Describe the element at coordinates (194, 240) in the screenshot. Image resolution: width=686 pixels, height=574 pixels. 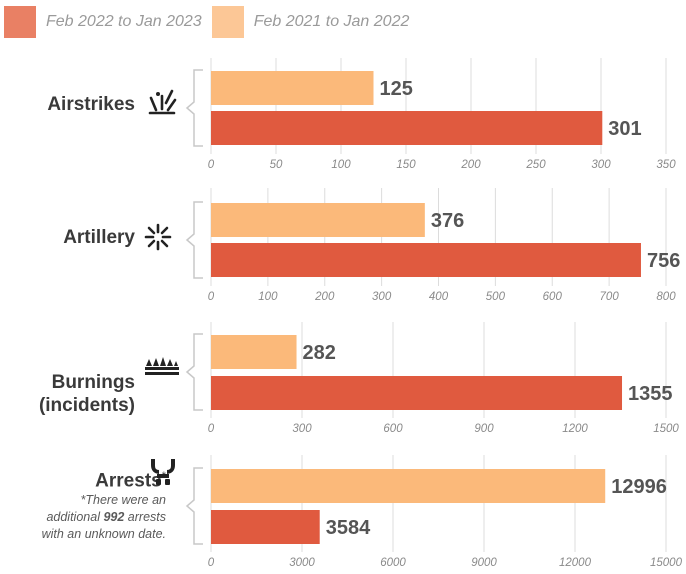
I see `artillery-bracket` at that location.